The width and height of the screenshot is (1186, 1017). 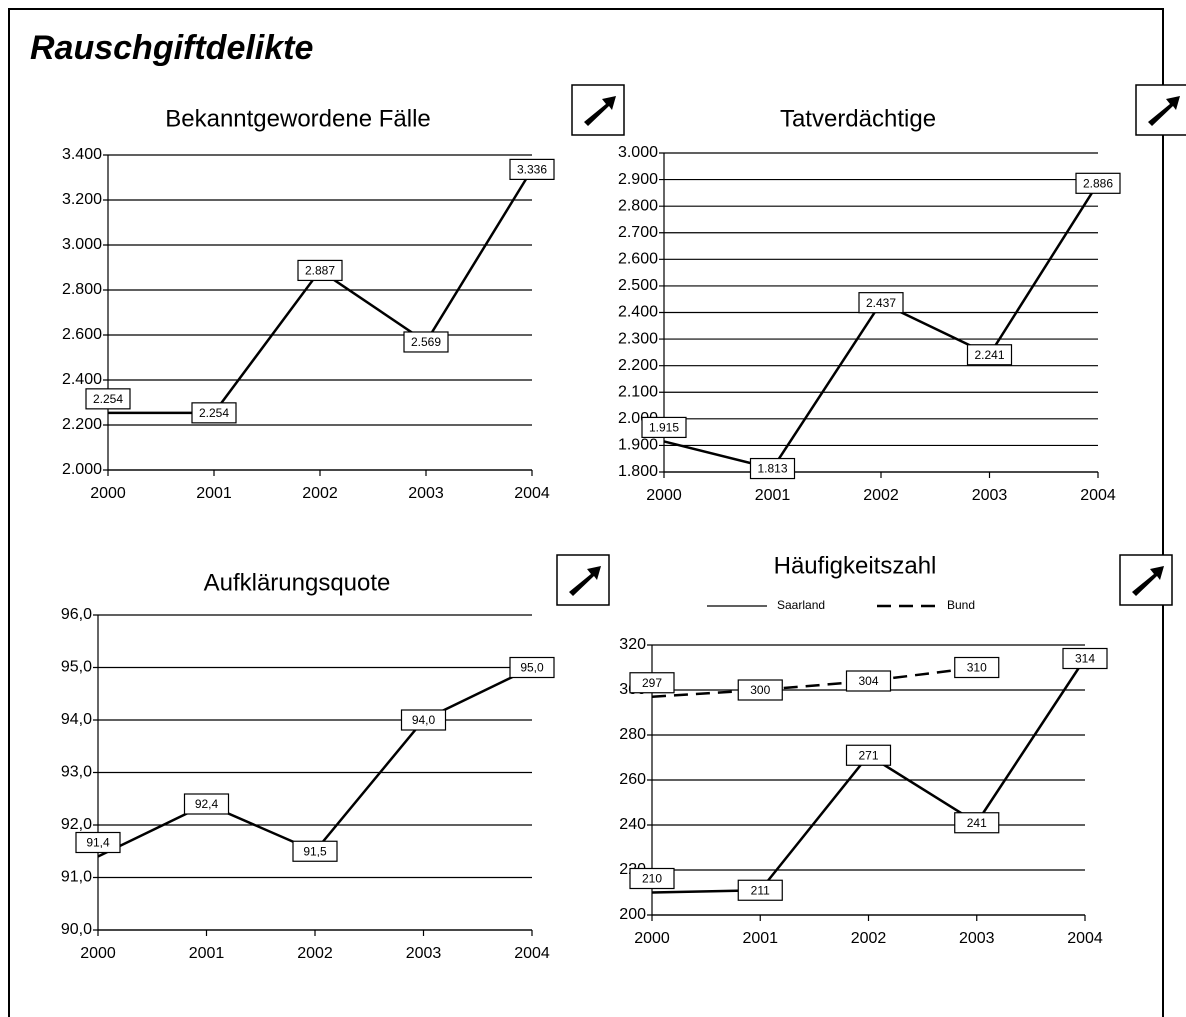 I want to click on value-label: 300, so click(x=760, y=690).